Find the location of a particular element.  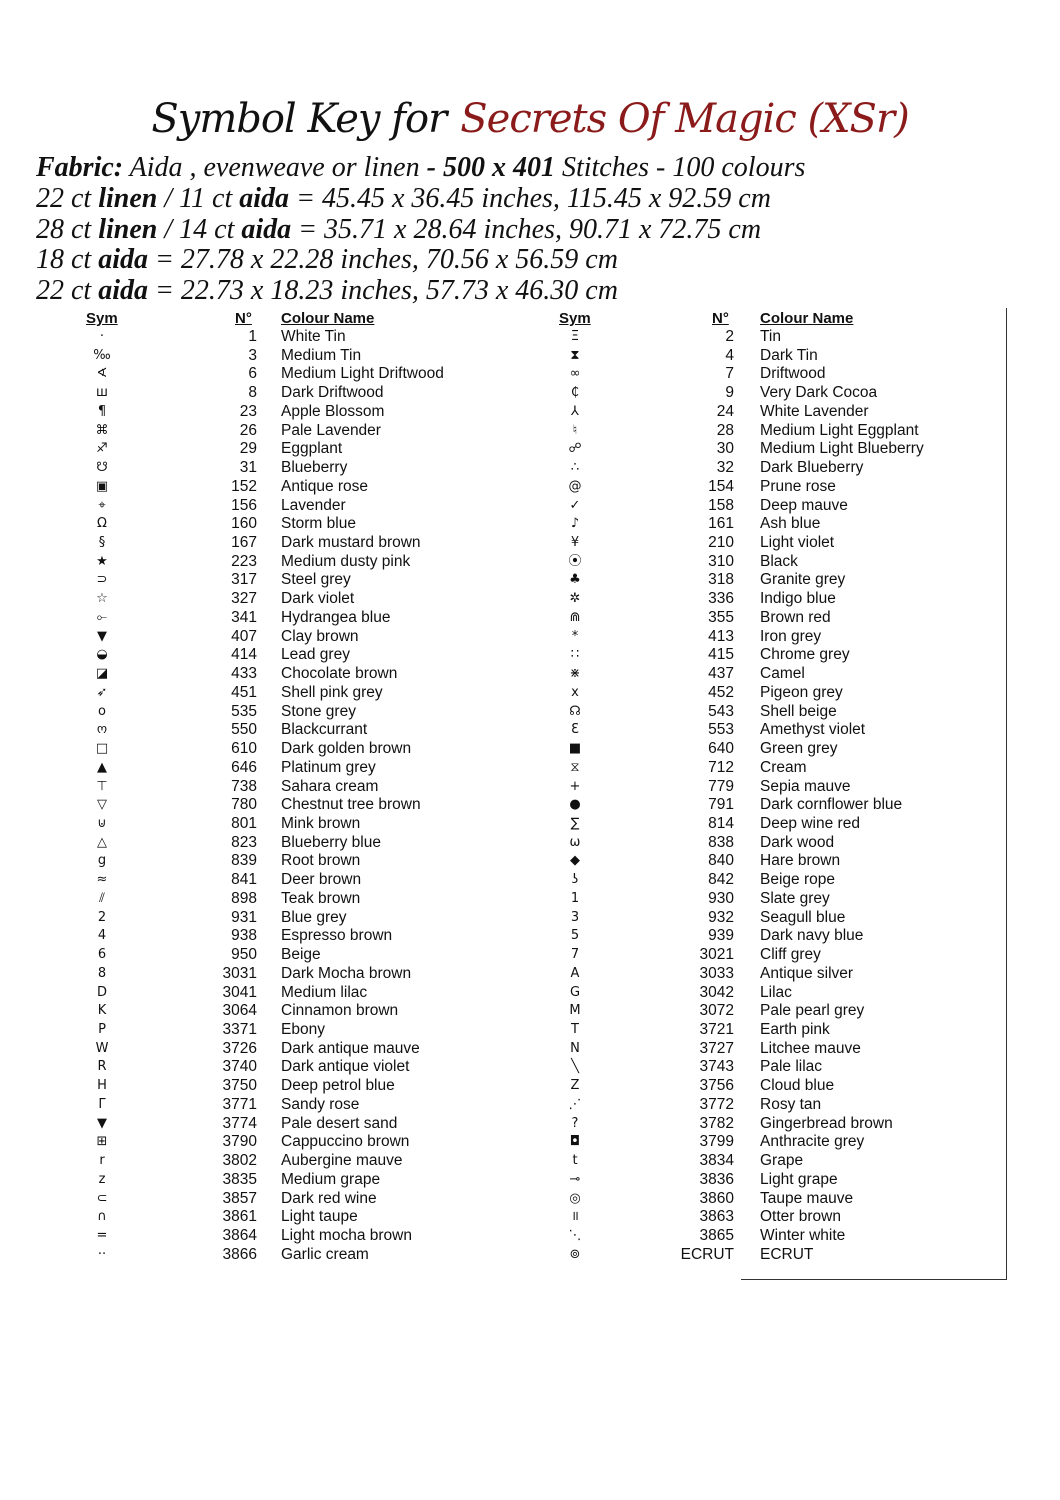

colour-number: 712 is located at coordinates (721, 767).